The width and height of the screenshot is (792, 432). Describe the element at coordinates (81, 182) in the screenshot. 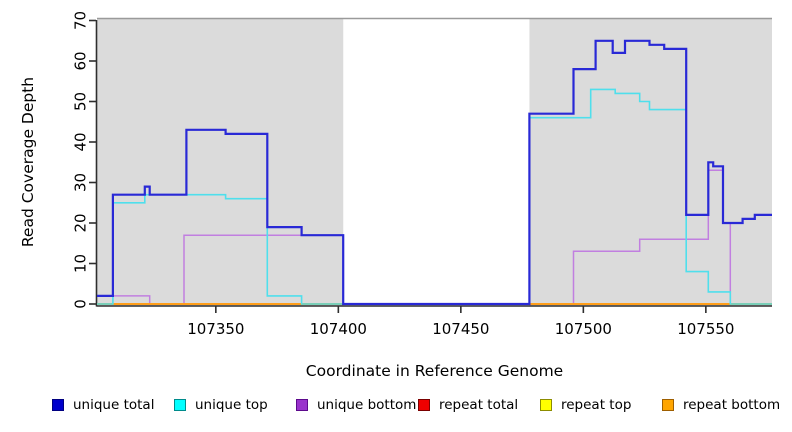

I see `y-tick-label: 30` at that location.